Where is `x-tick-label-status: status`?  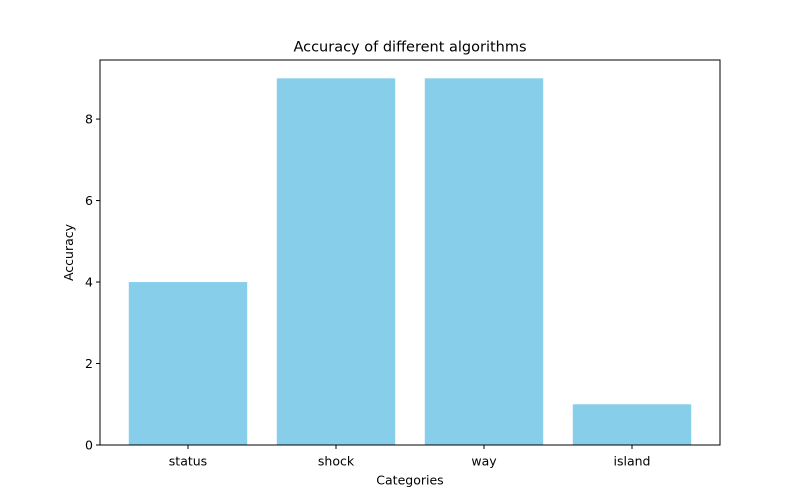
x-tick-label-status: status is located at coordinates (188, 461).